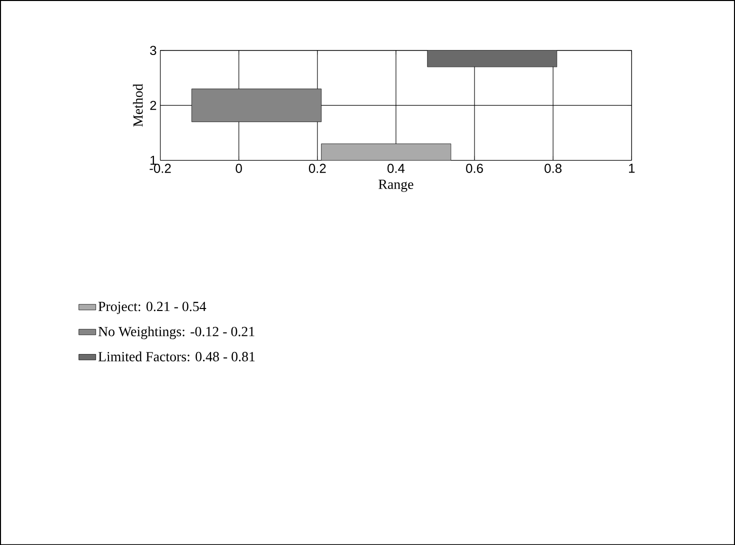  Describe the element at coordinates (152, 308) in the screenshot. I see `legend-label: Project: 0.21 - 0.54` at that location.